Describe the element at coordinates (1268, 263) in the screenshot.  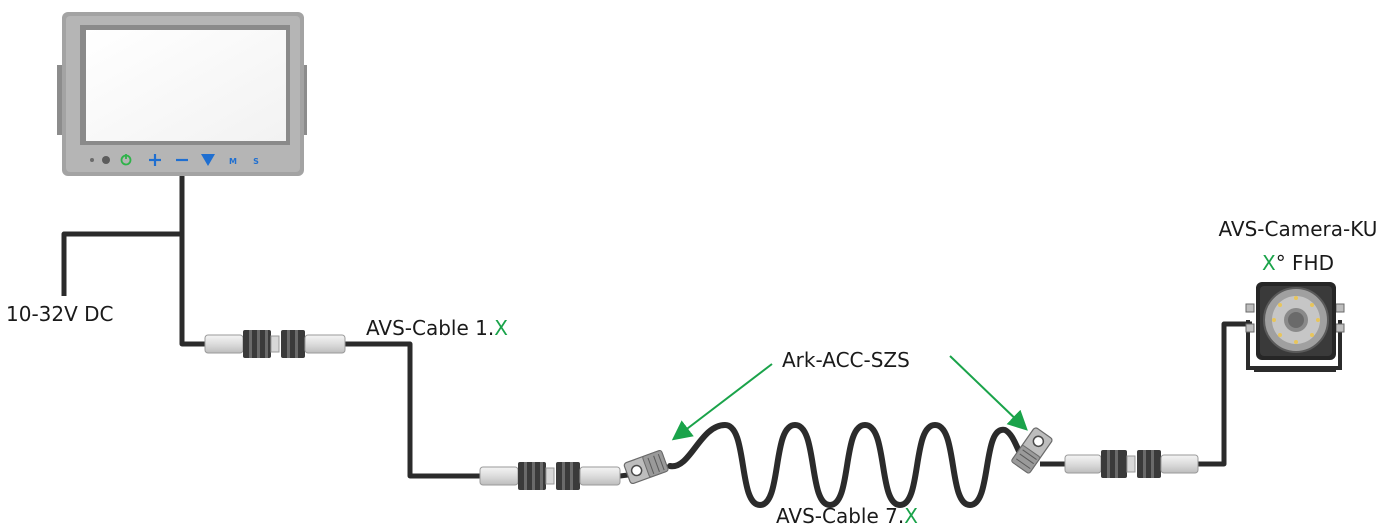
I see `camera-label-variant: X` at that location.